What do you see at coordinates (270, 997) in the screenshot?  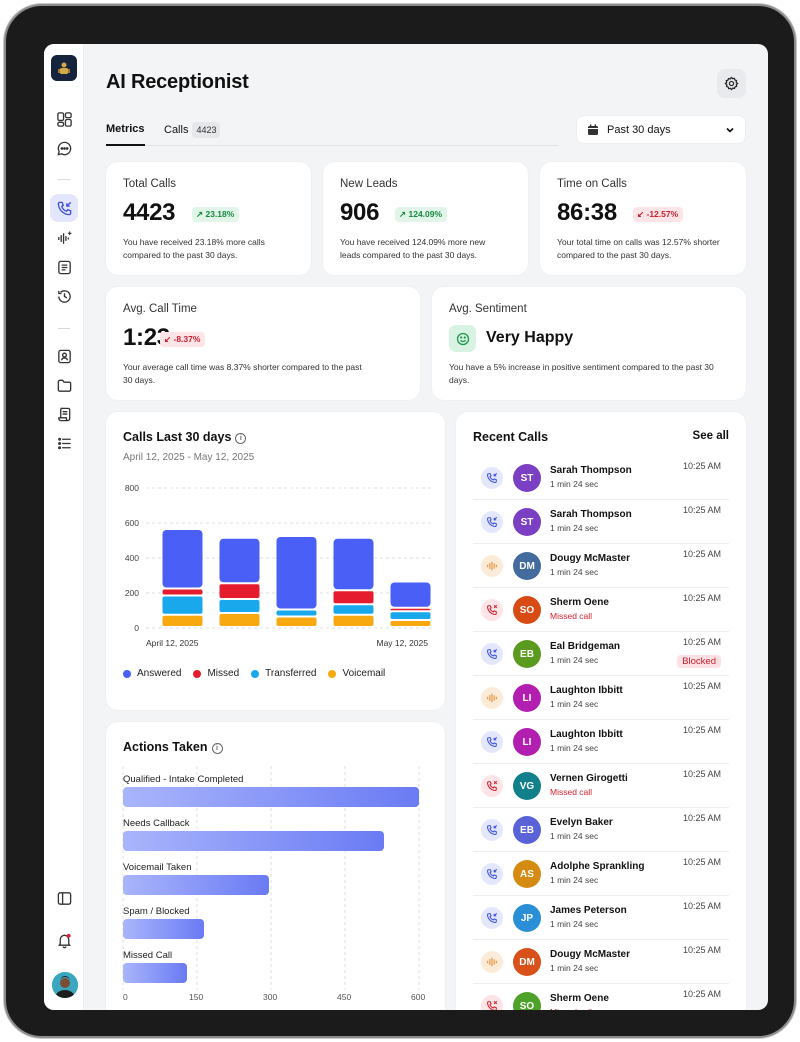 I see `x-tick-label: 300` at bounding box center [270, 997].